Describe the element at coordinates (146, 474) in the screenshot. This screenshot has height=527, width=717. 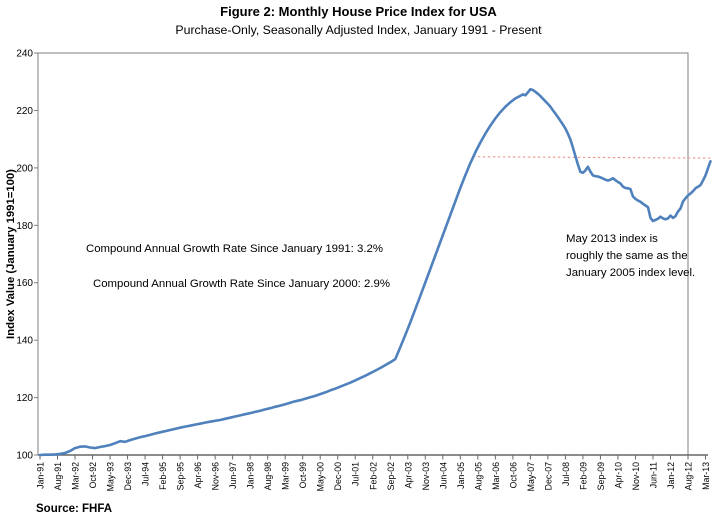
I see `x-axis-tick-label: Jul-94` at that location.